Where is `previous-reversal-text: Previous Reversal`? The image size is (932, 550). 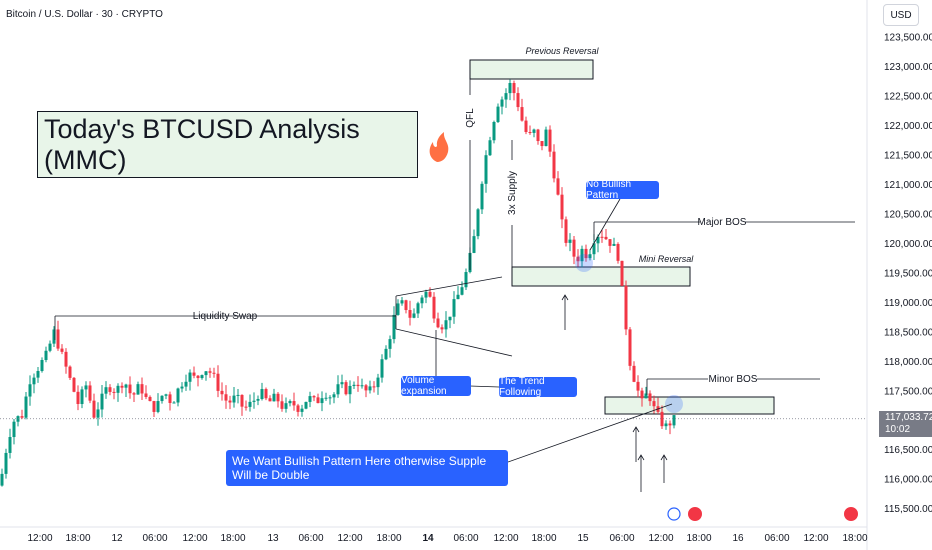 previous-reversal-text: Previous Reversal is located at coordinates (562, 51).